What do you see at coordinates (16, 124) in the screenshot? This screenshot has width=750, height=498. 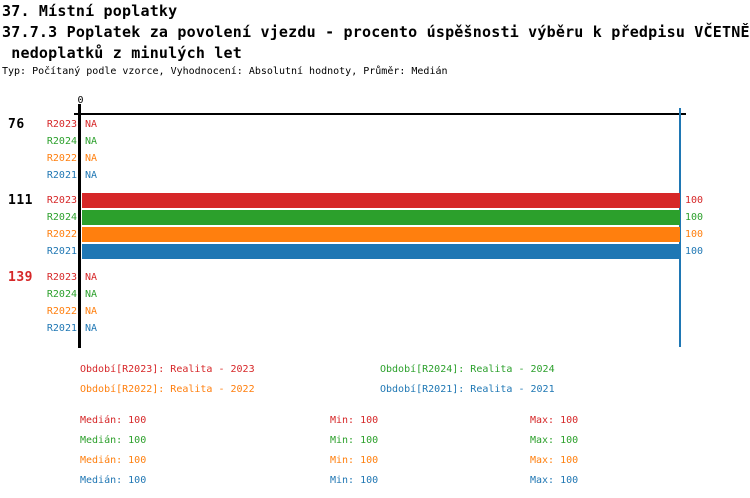 I see `group-value-label: 76` at bounding box center [16, 124].